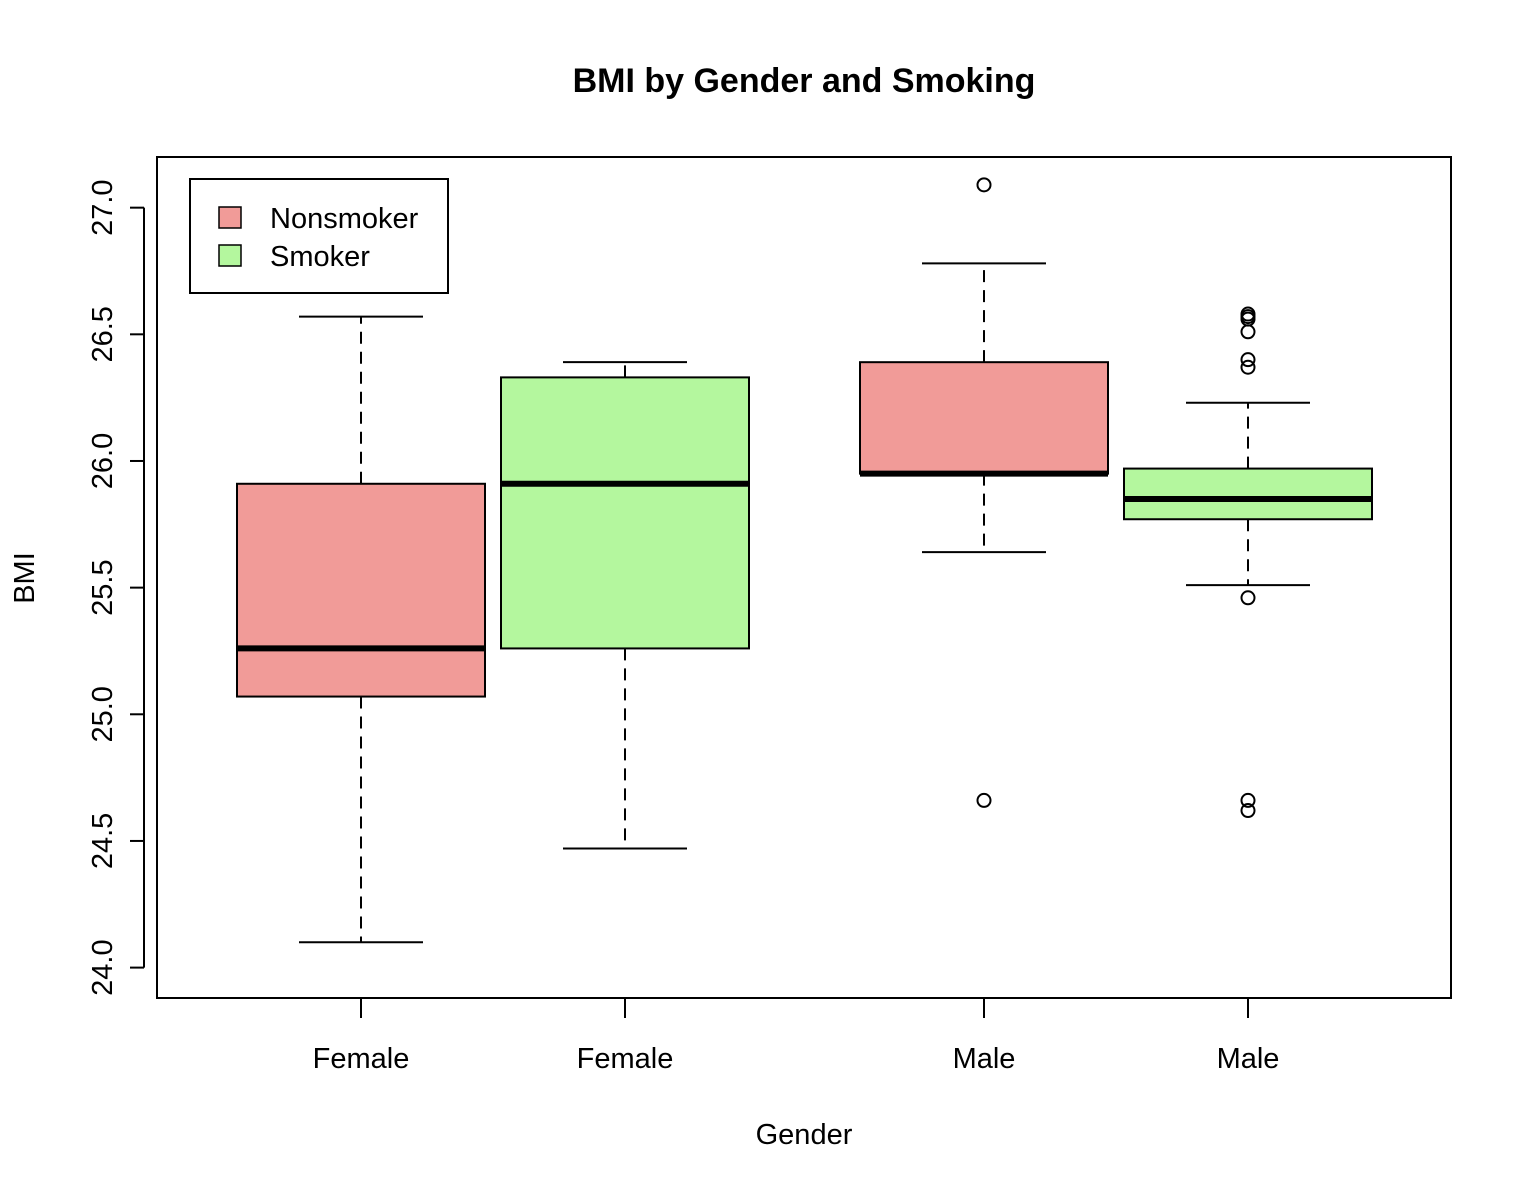 The image size is (1522, 1188). What do you see at coordinates (103, 967) in the screenshot?
I see `y-tick-label: 24.0` at bounding box center [103, 967].